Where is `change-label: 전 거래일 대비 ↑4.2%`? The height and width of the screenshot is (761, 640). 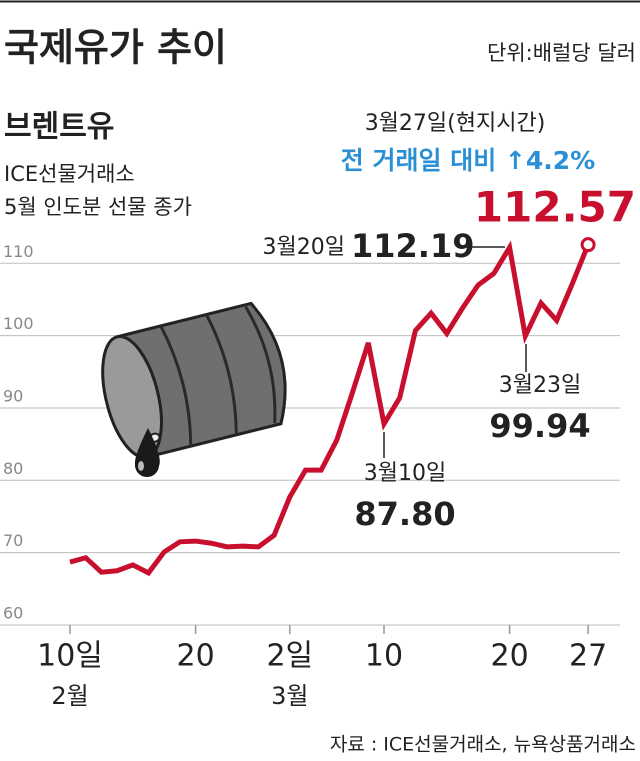
change-label: 전 거래일 대비 ↑4.2% is located at coordinates (468, 160).